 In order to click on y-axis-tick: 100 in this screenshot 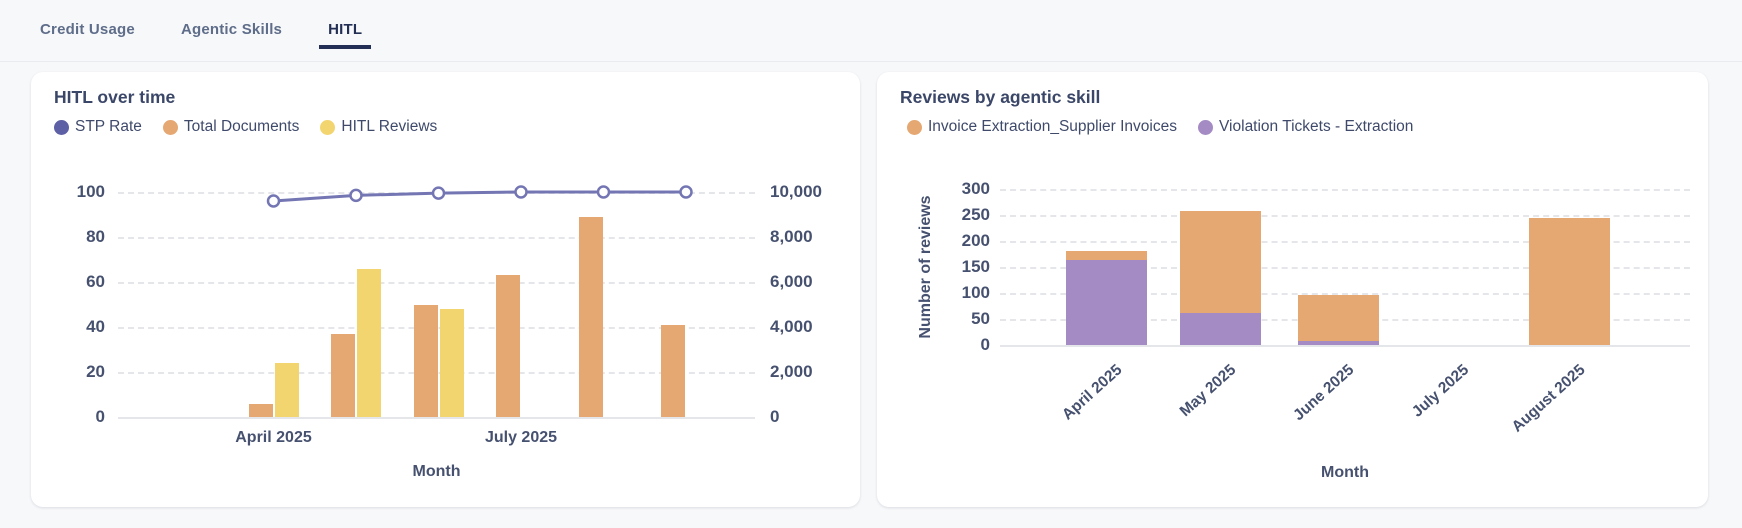, I will do `click(975, 292)`.